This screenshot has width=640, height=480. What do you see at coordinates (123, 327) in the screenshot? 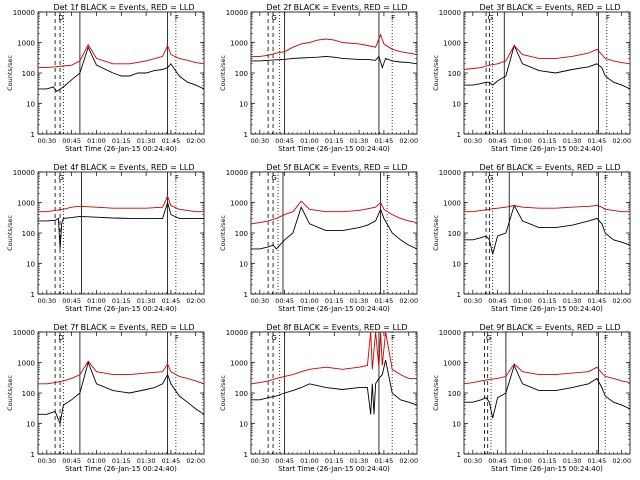
I see `panel-title: Det 7f BLACK = Events, RED = LLD` at bounding box center [123, 327].